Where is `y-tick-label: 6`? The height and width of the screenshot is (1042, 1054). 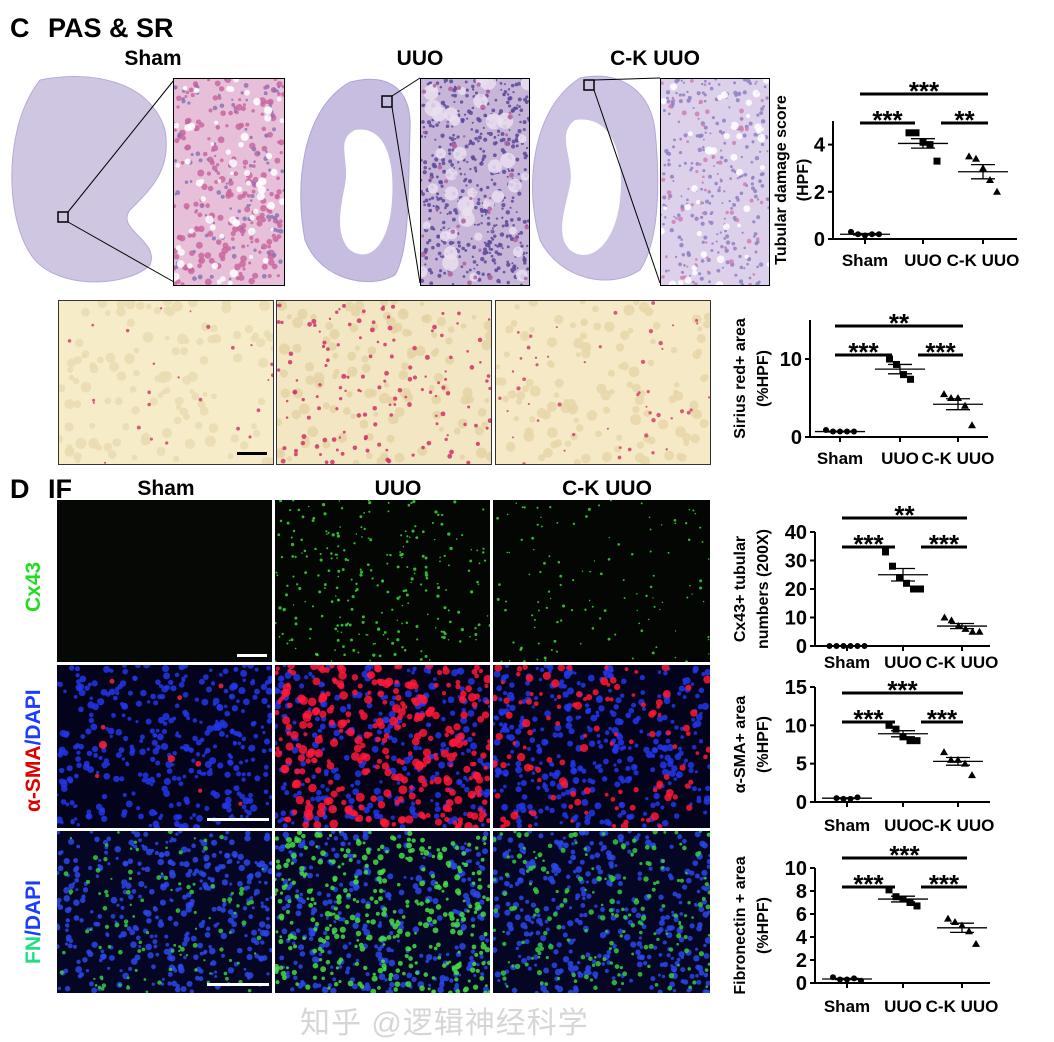 y-tick-label: 6 is located at coordinates (801, 915).